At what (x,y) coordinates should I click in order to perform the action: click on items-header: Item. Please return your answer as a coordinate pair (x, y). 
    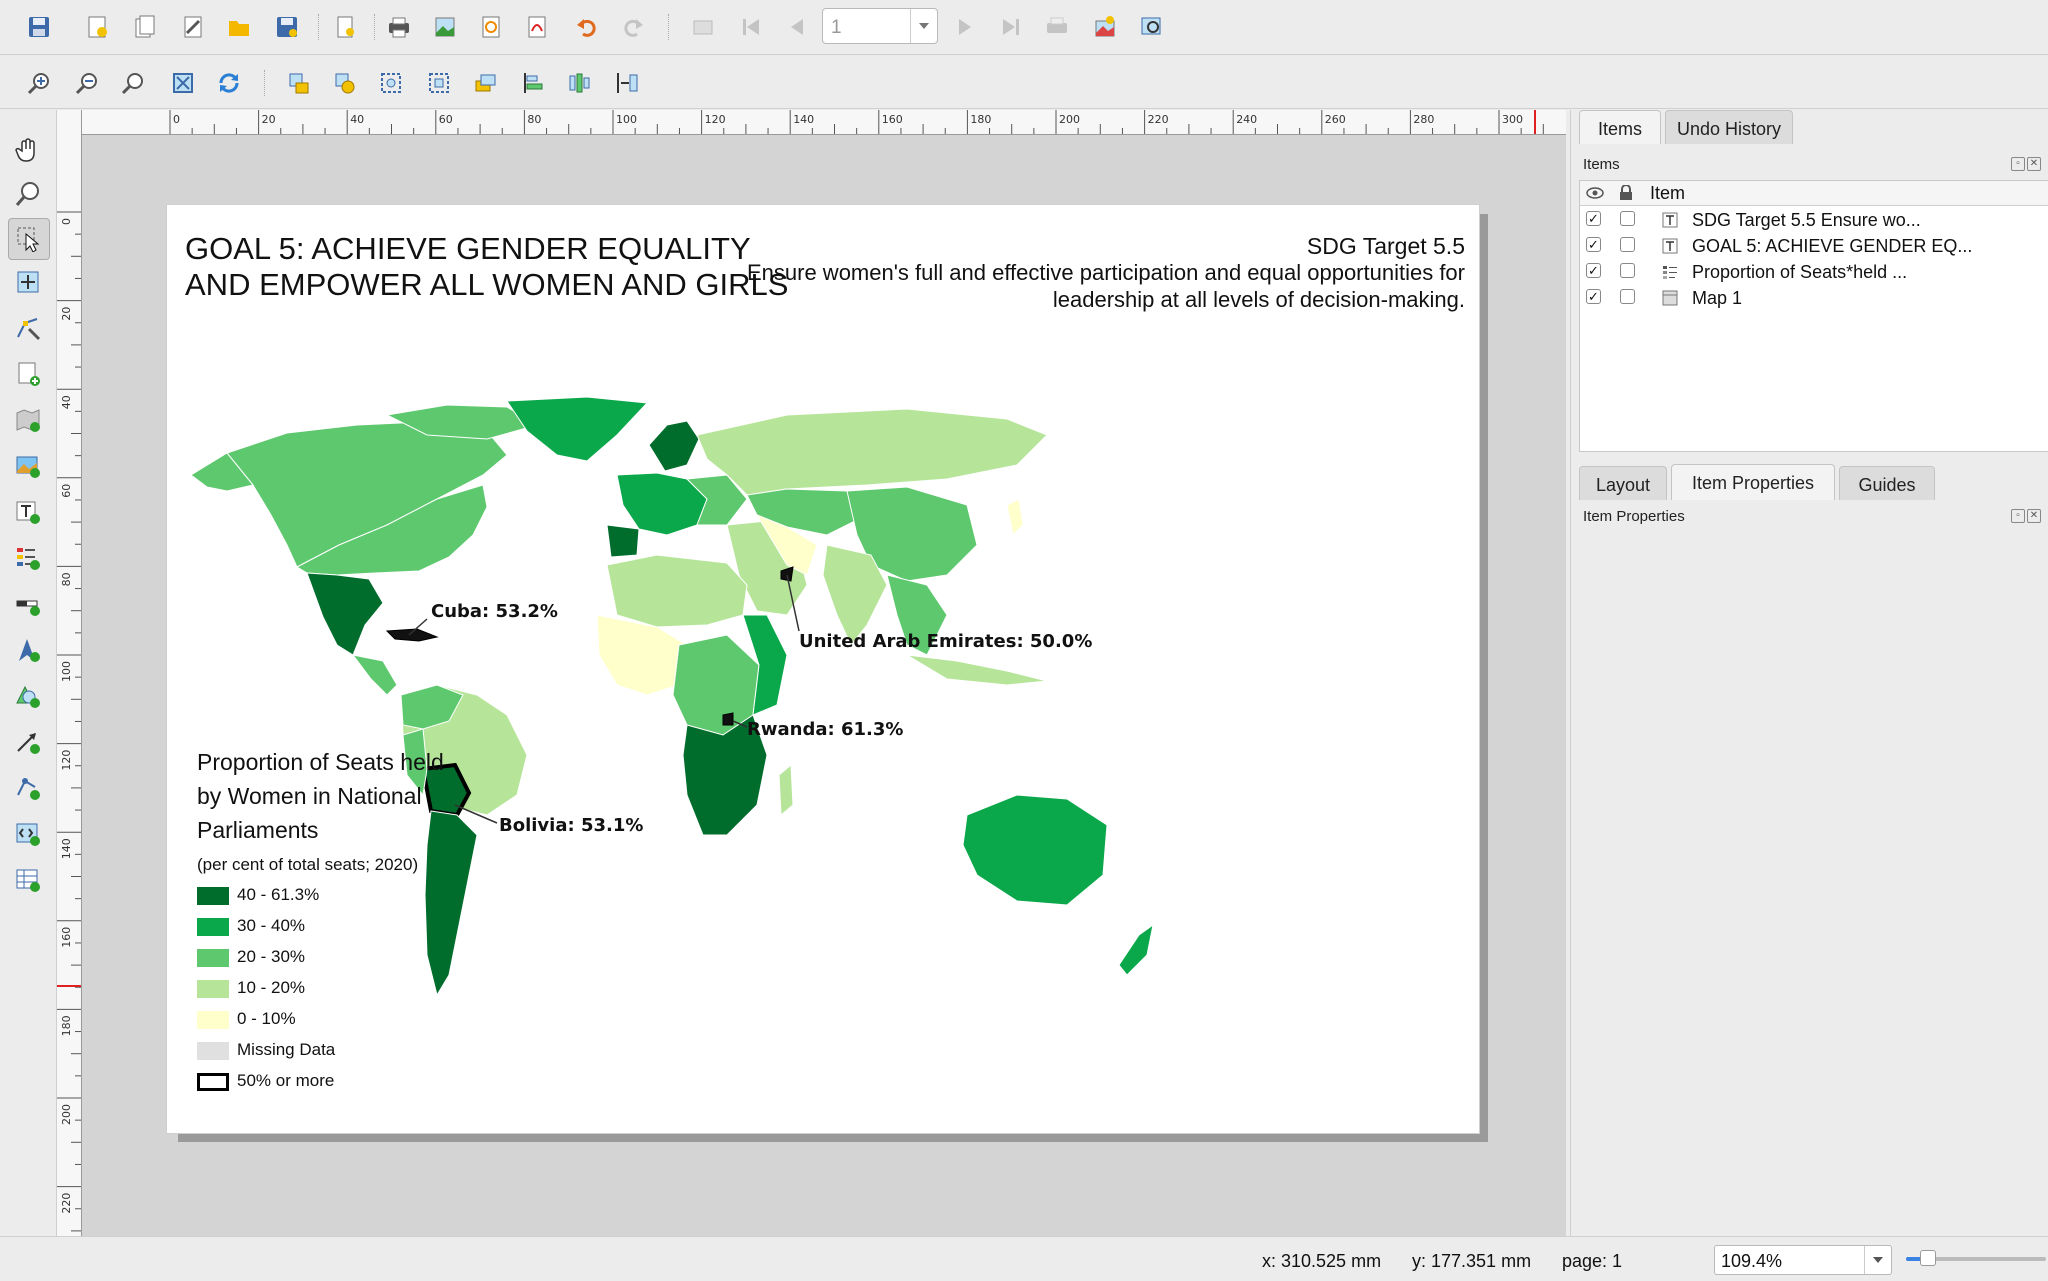
    Looking at the image, I should click on (1814, 193).